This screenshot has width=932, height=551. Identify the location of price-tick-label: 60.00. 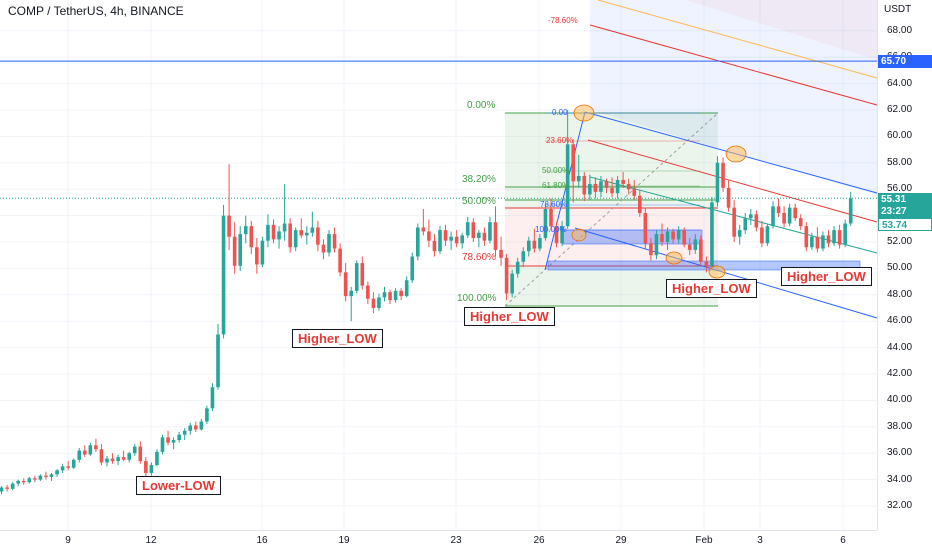
(900, 136).